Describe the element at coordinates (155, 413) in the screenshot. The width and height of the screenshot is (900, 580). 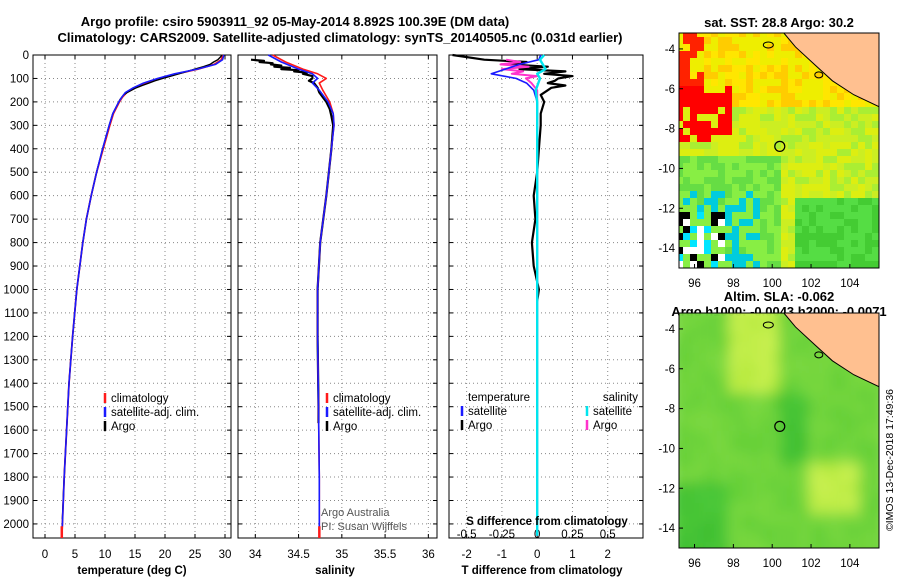
I see `temperature-legend-satellite-label: satellite-adj. clim.` at that location.